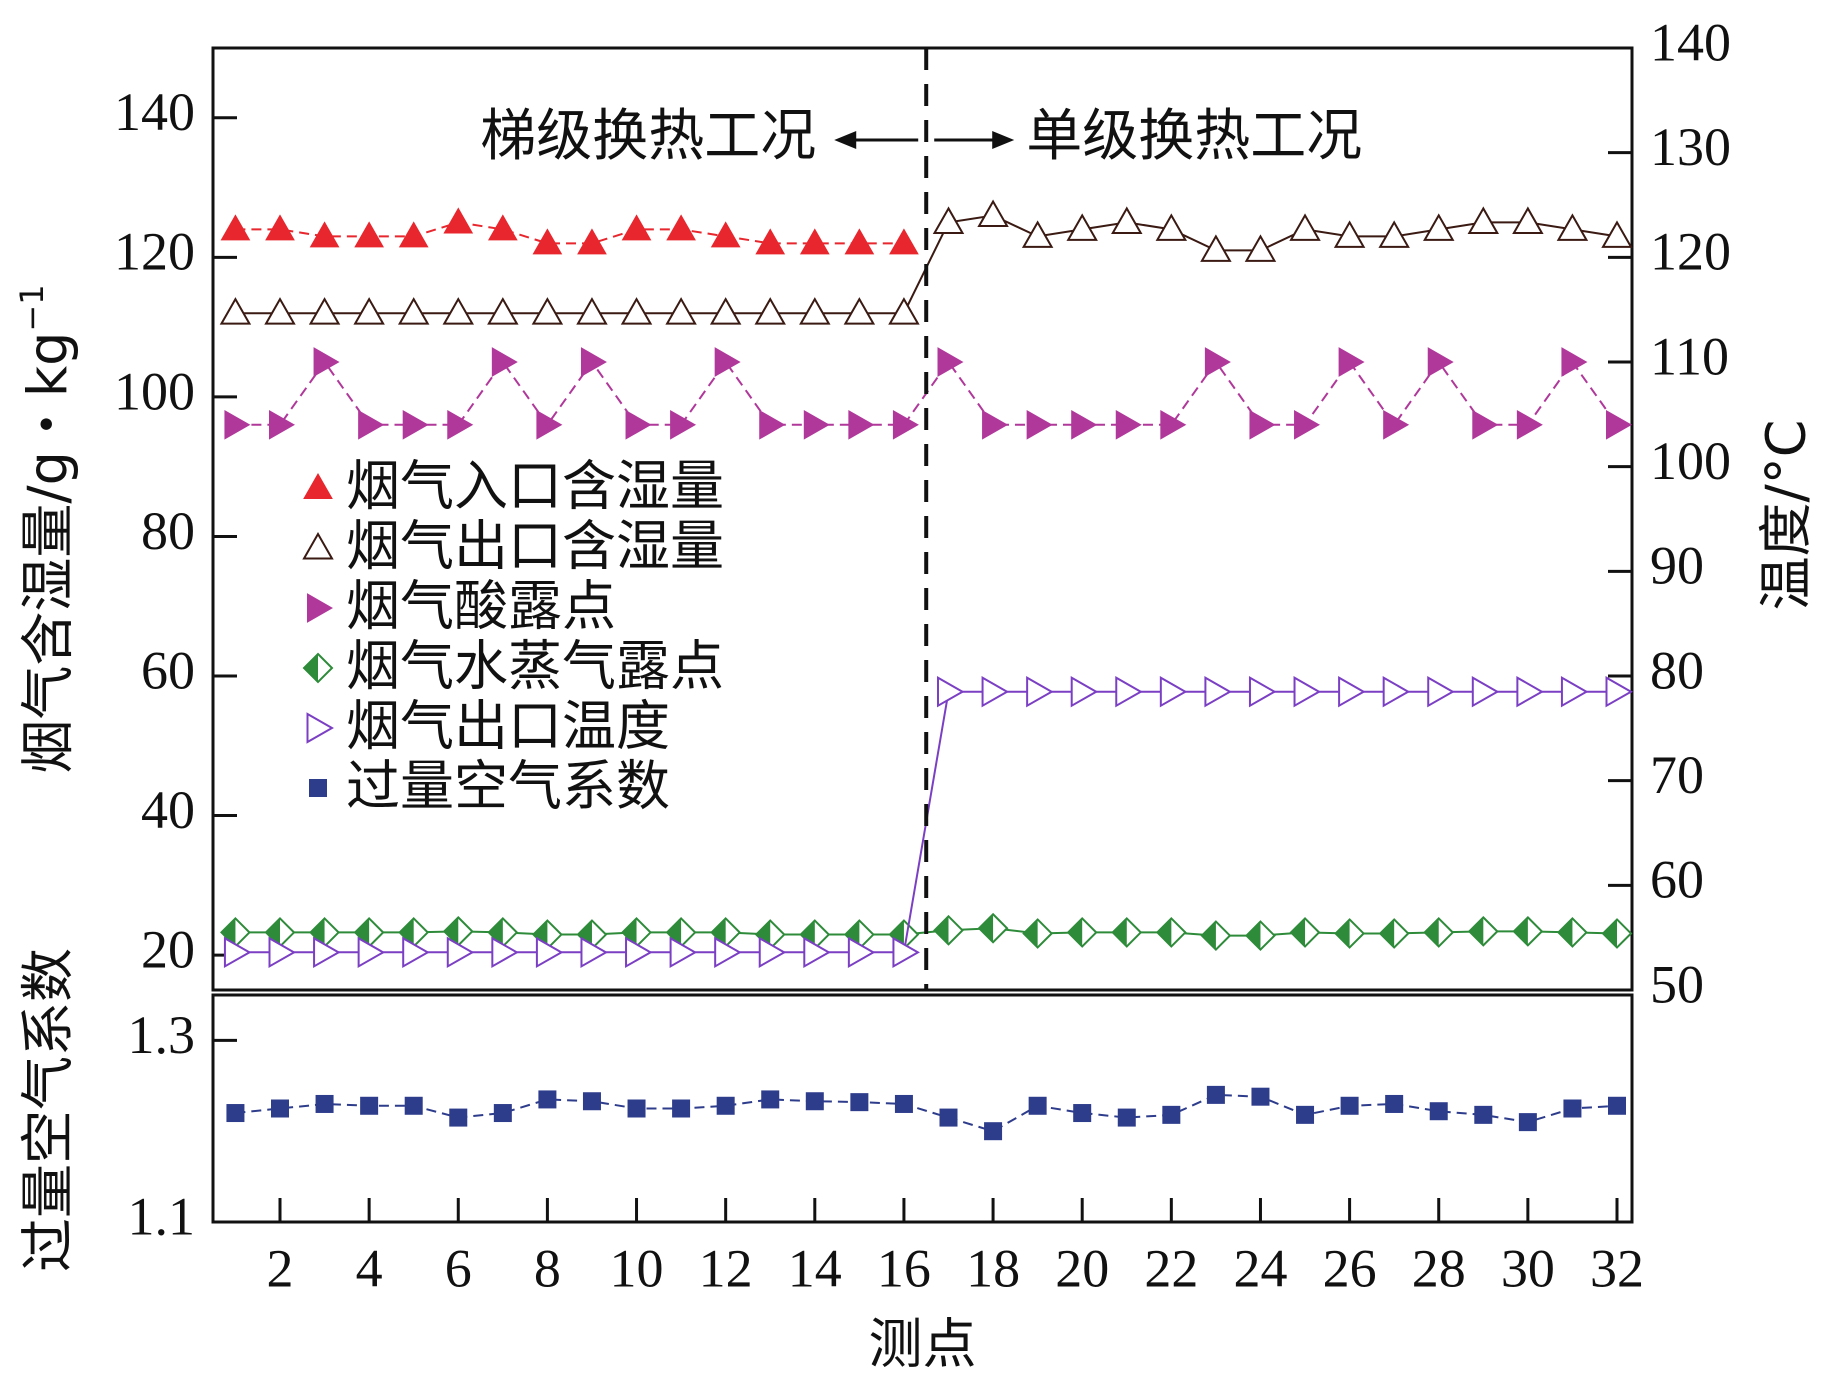 This screenshot has height=1394, width=1828. What do you see at coordinates (1171, 1268) in the screenshot?
I see `x-tick-label: 22` at bounding box center [1171, 1268].